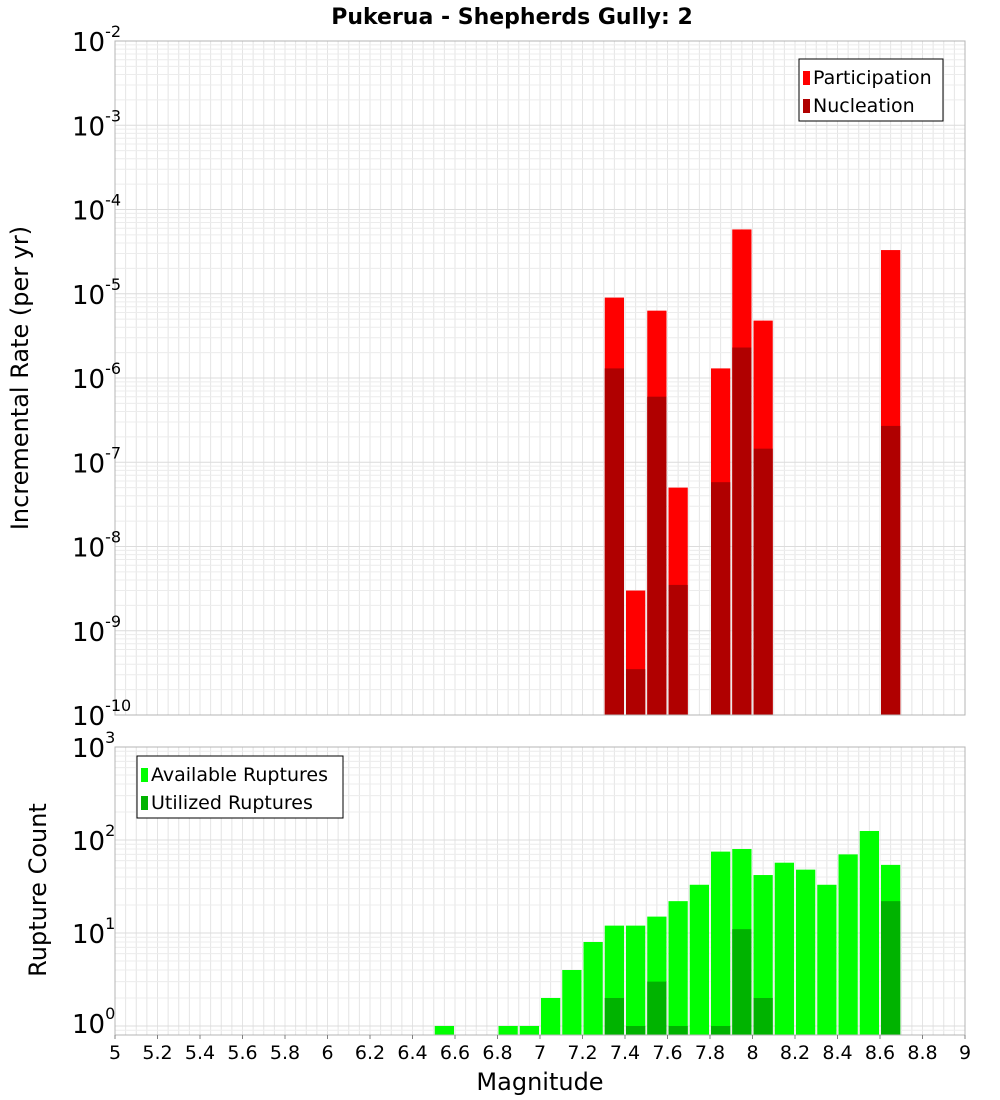 The image size is (1000, 1100). What do you see at coordinates (497, 1053) in the screenshot?
I see `x-tick-label: 6.8` at bounding box center [497, 1053].